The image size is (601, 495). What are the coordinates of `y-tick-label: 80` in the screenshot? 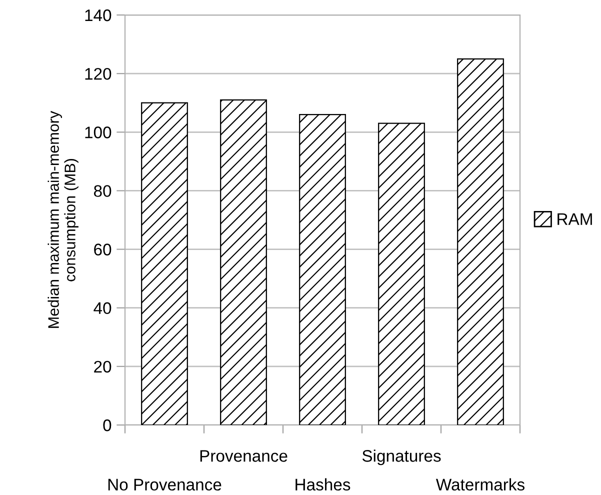 It's located at (103, 191).